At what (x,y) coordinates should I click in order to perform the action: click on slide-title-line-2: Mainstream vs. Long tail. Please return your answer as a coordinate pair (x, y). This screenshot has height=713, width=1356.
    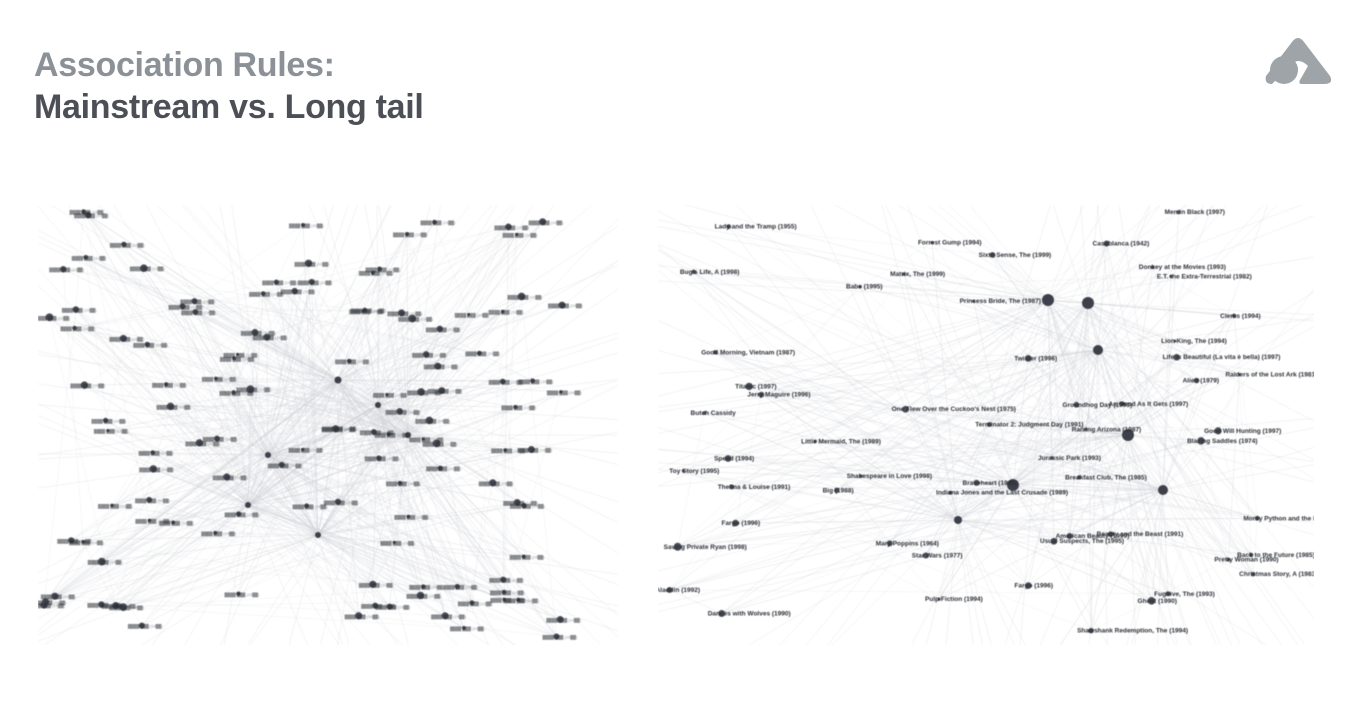
    Looking at the image, I should click on (229, 107).